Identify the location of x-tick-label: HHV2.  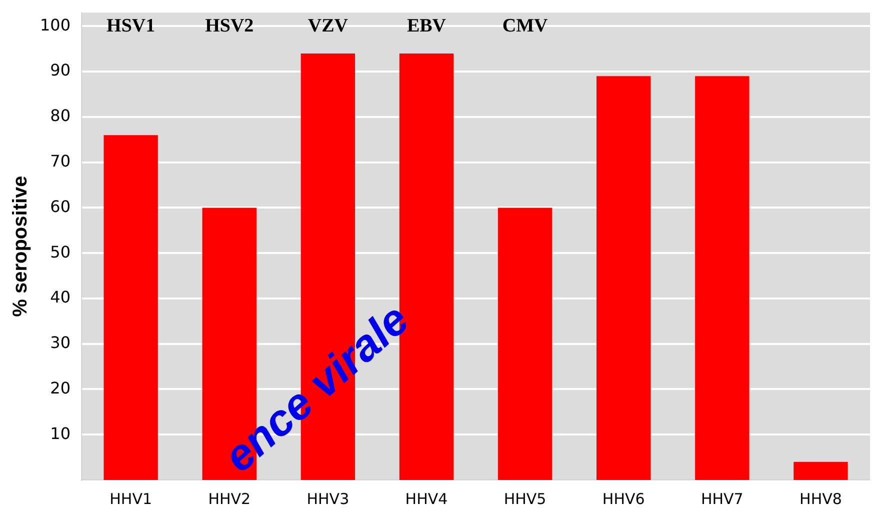
(229, 499).